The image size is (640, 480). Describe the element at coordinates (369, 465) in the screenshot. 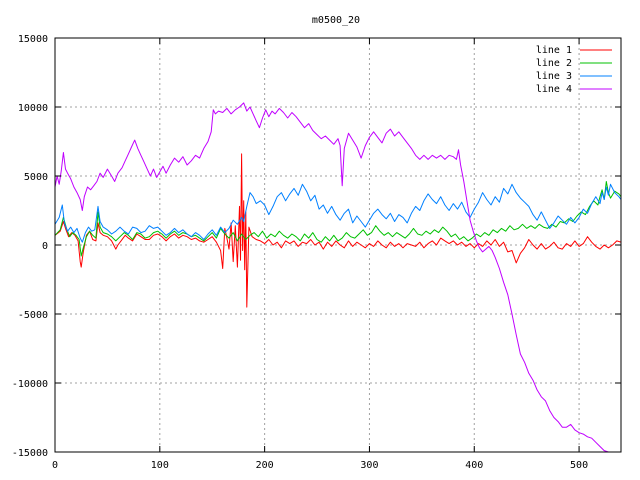

I see `x-tick-label: 300` at that location.